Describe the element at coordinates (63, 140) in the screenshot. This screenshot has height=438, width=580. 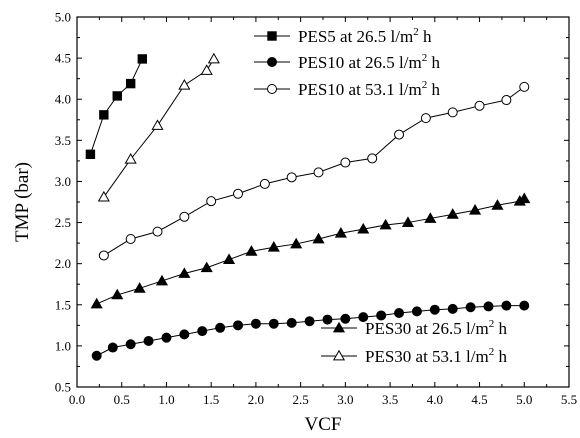
I see `y-tick-label: 3.5` at that location.